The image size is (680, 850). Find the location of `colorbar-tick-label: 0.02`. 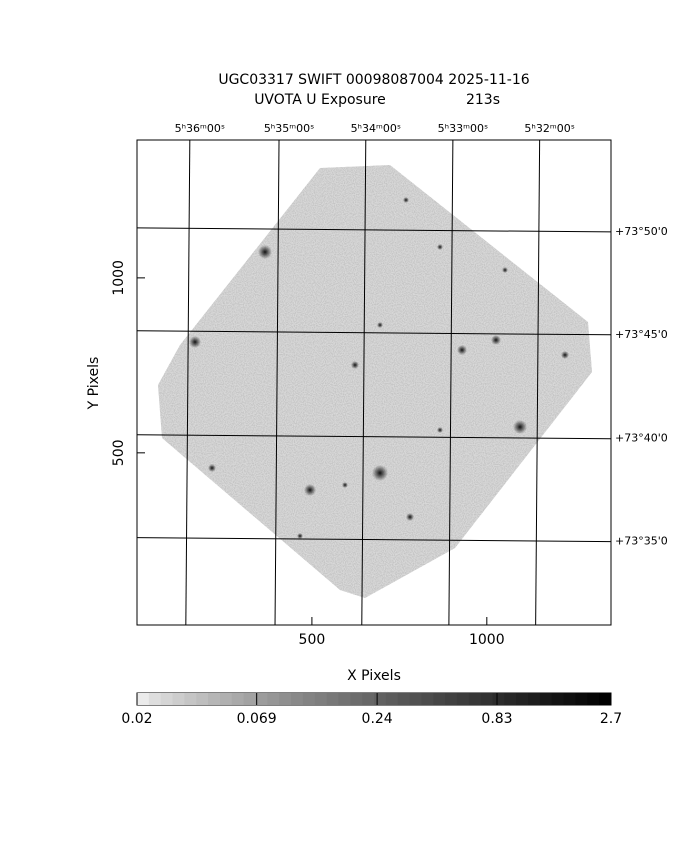

colorbar-tick-label: 0.02 is located at coordinates (136, 719).